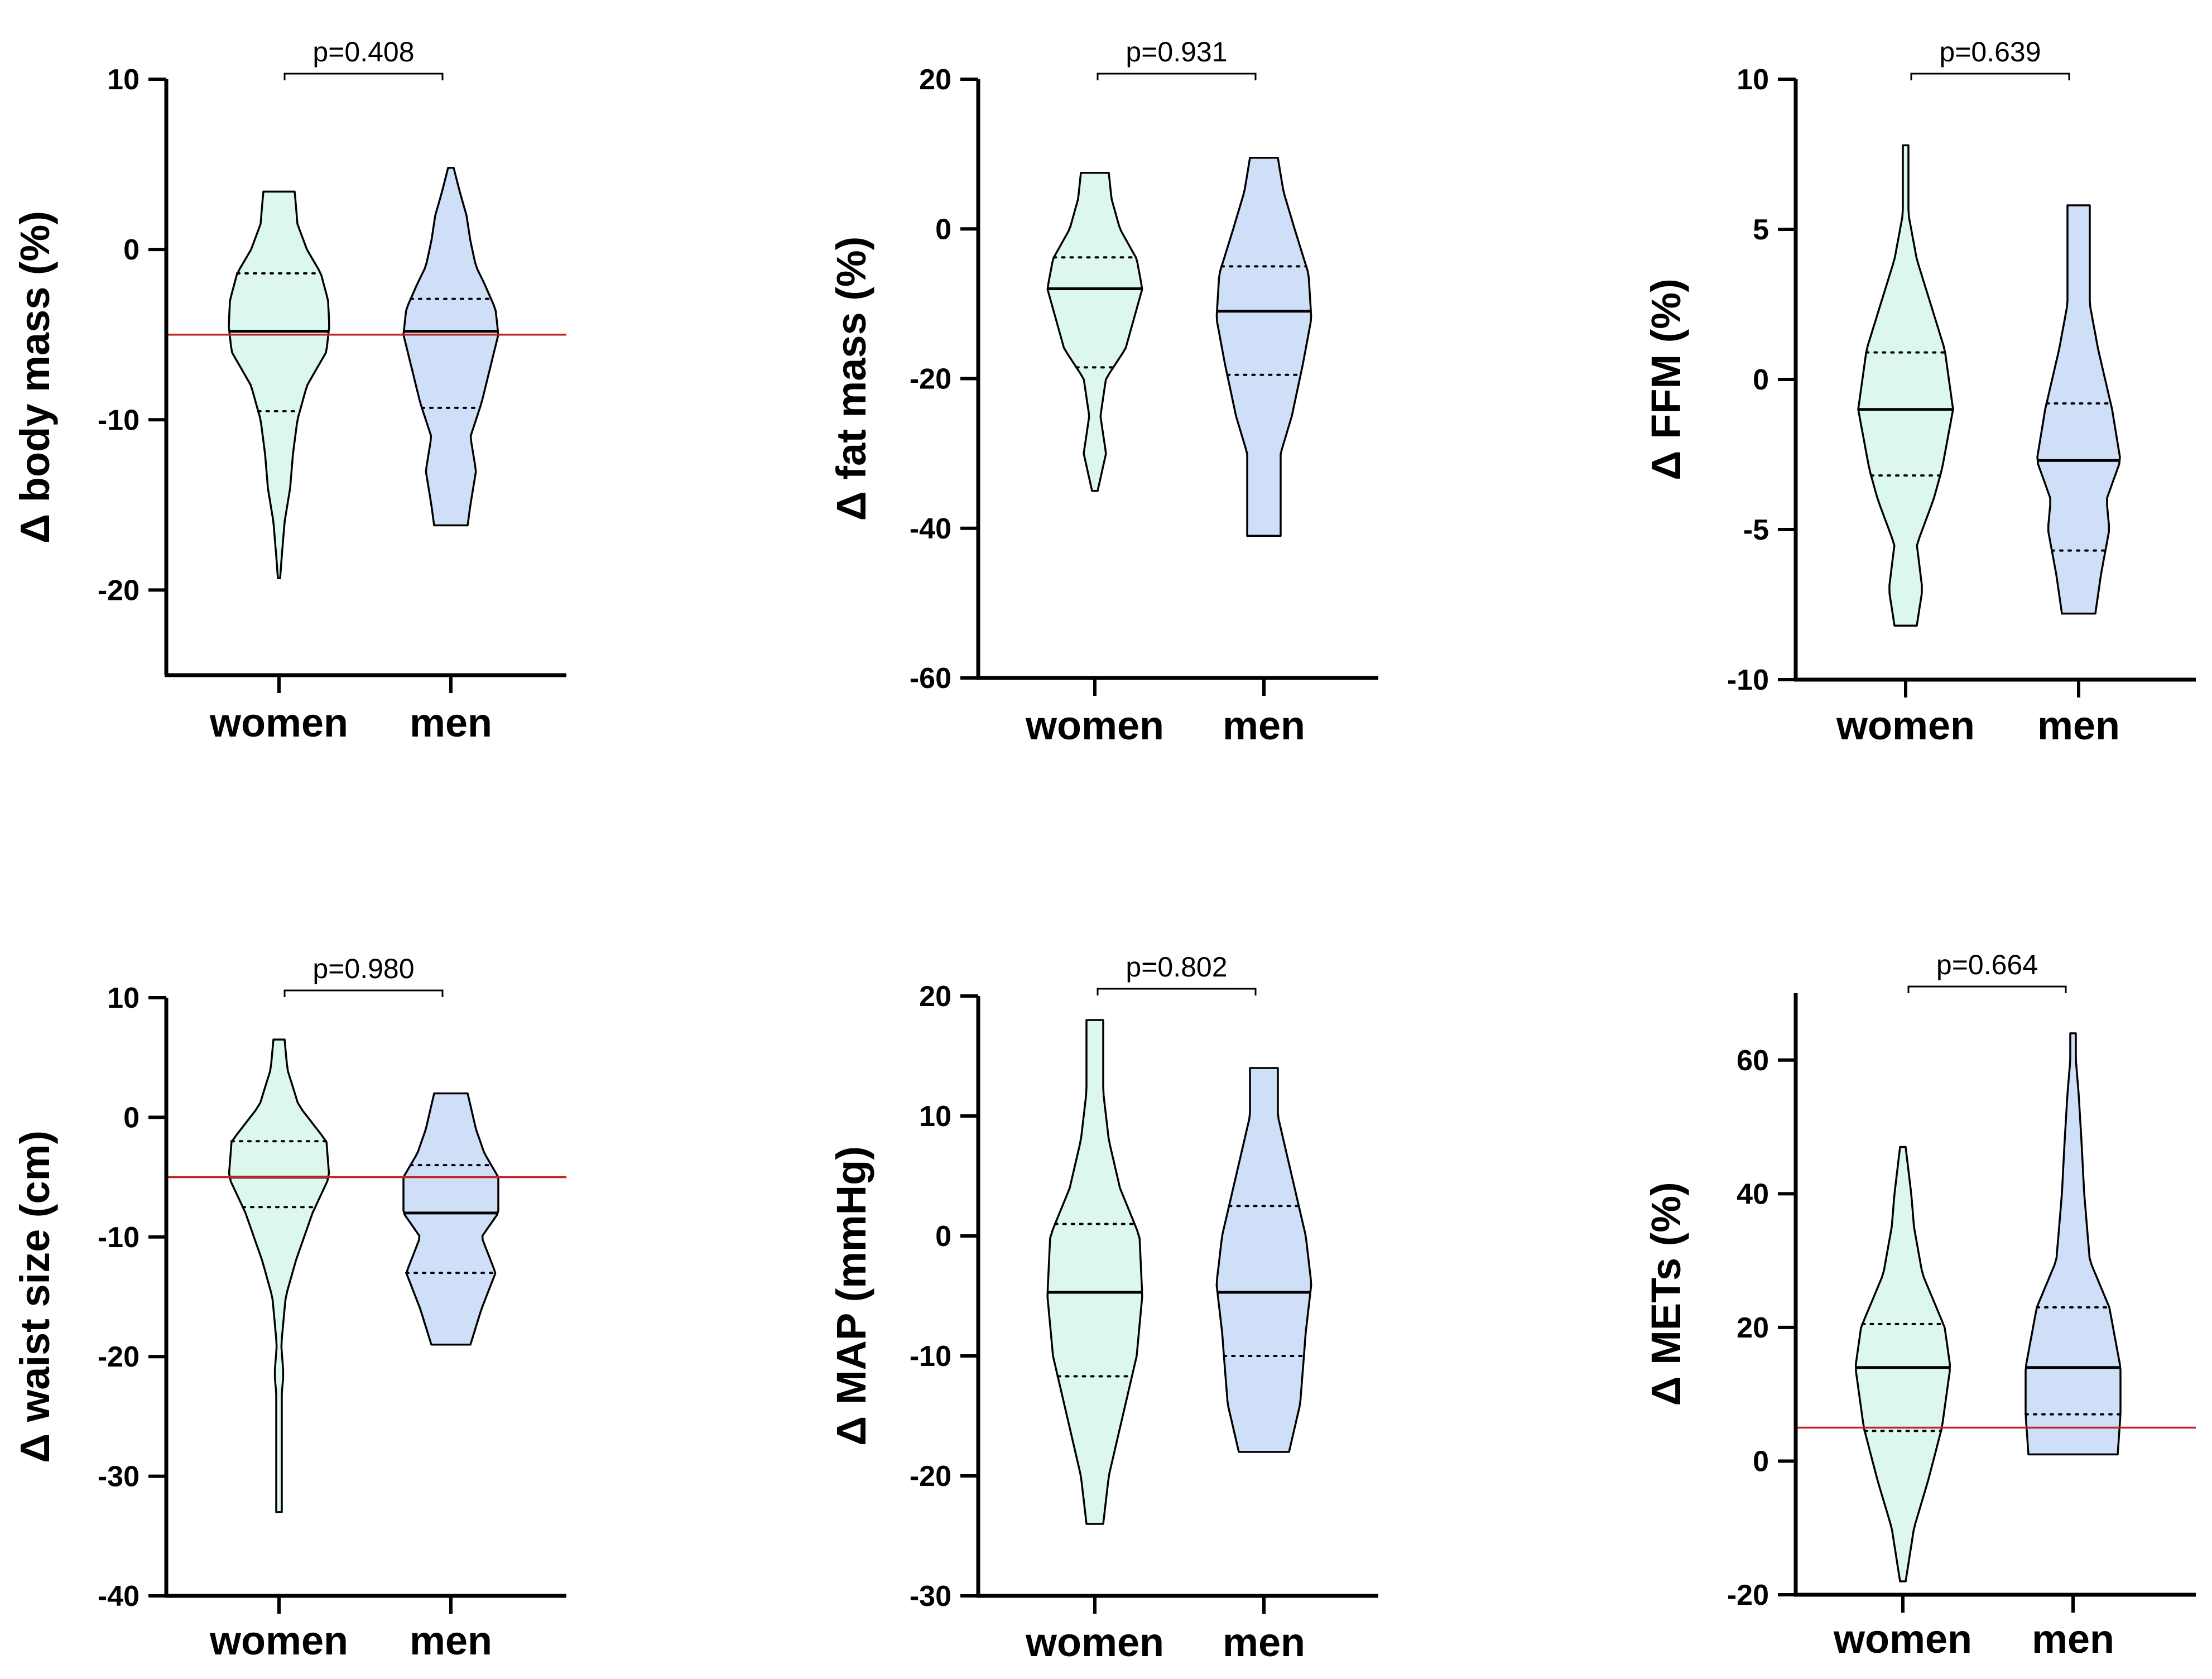  Describe the element at coordinates (1176, 967) in the screenshot. I see `p-value-label: p=0.802` at that location.